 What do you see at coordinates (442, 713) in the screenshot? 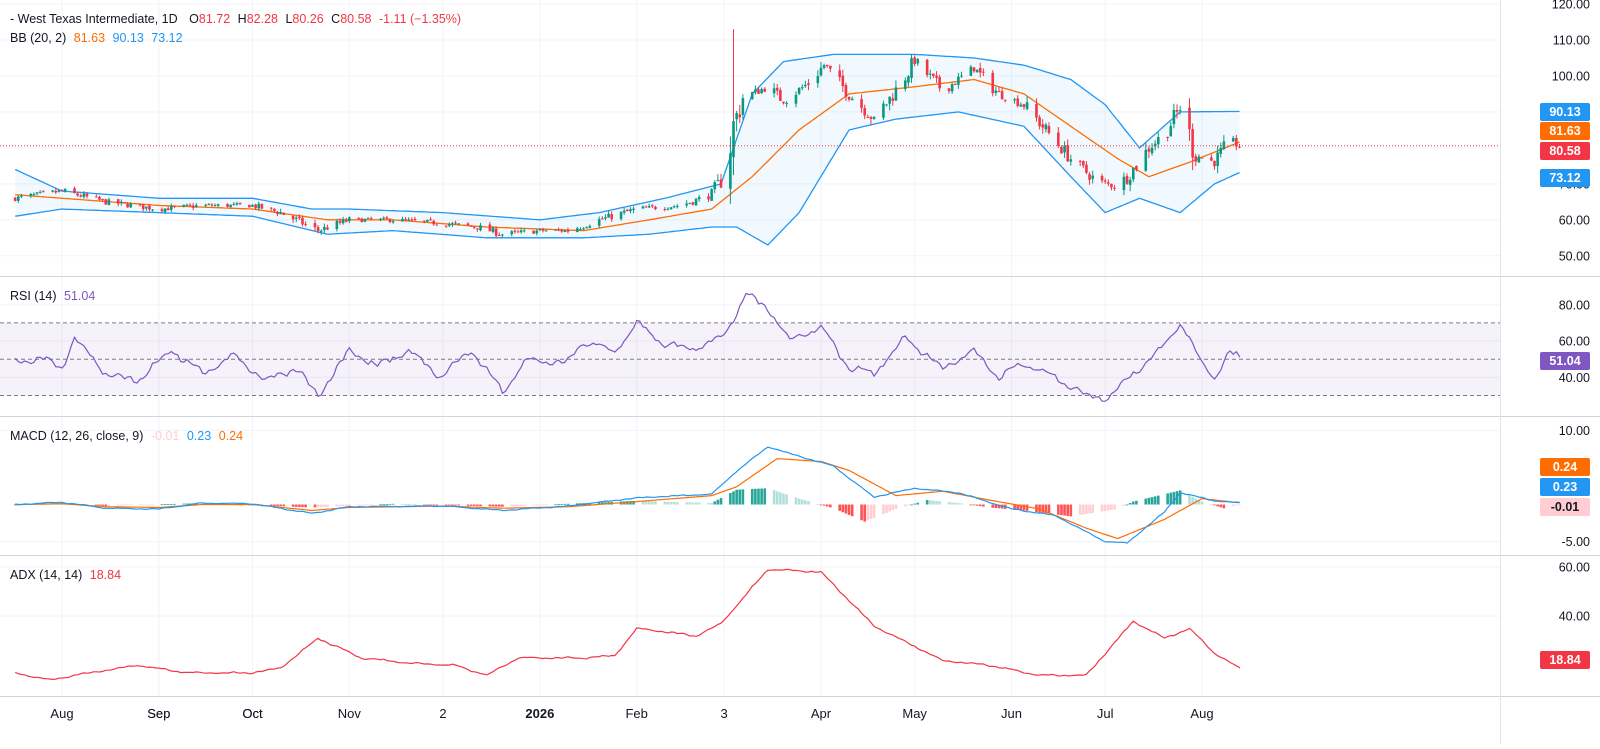
I see `time-axis-label: 2` at bounding box center [442, 713].